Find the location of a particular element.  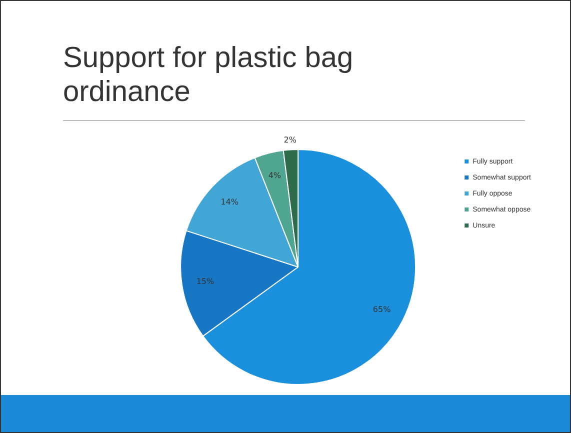

chart-title: Support for plastic bag ordinance is located at coordinates (208, 75).